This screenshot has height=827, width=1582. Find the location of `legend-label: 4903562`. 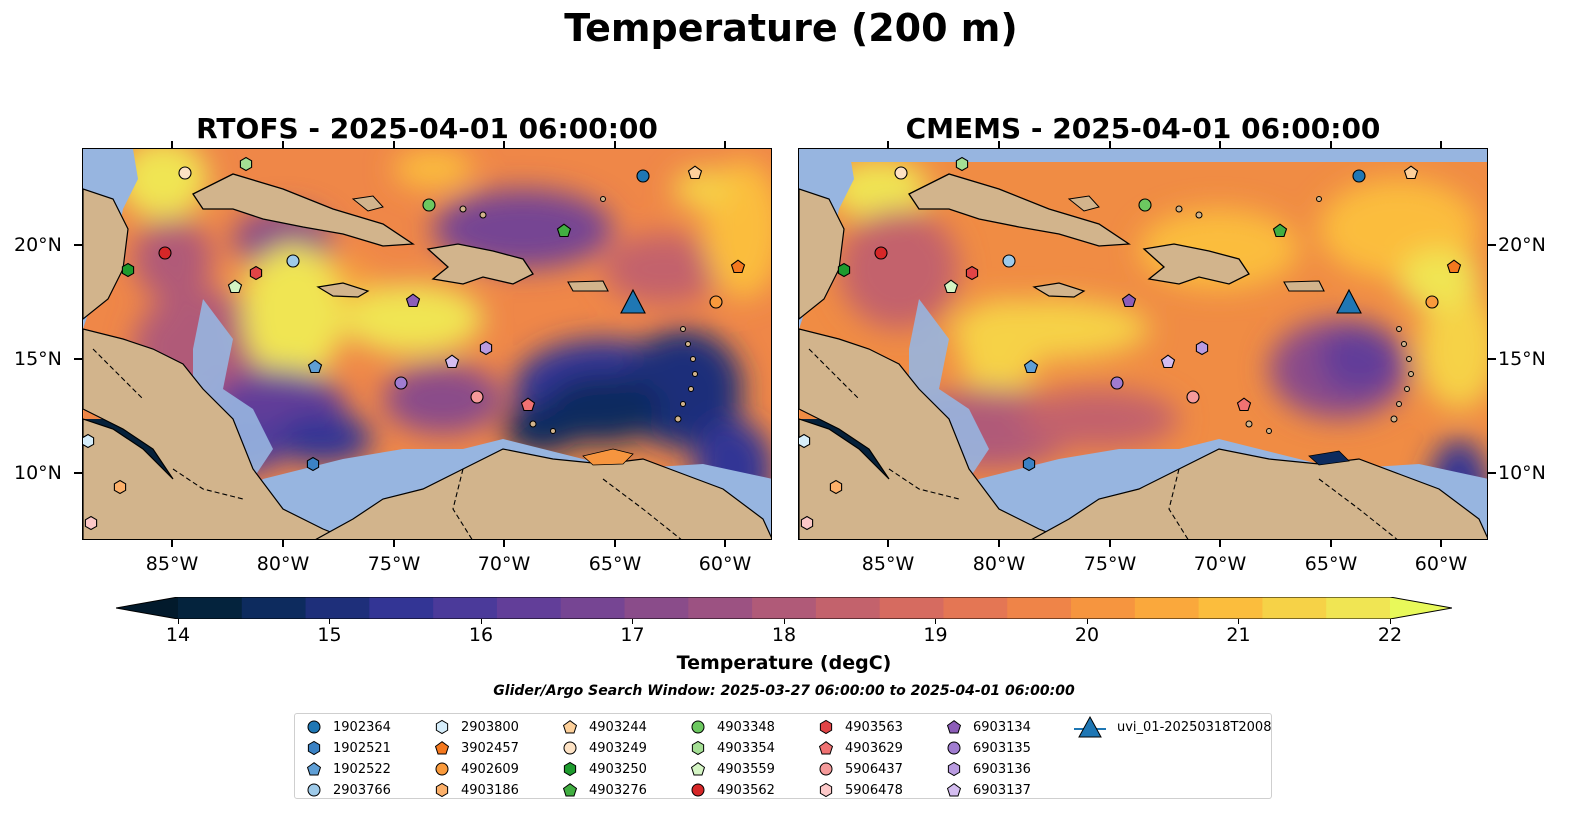

legend-label: 4903562 is located at coordinates (746, 790).